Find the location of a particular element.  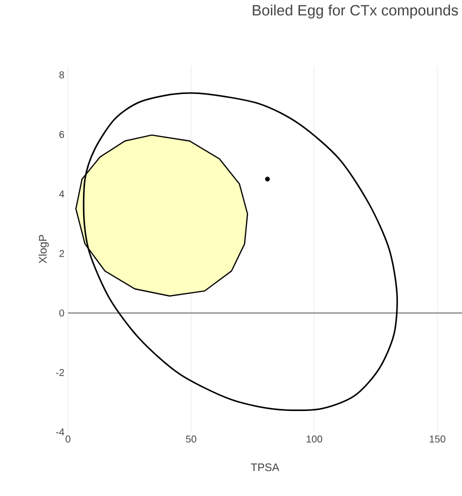

x-axis-title: TPSA is located at coordinates (265, 467).